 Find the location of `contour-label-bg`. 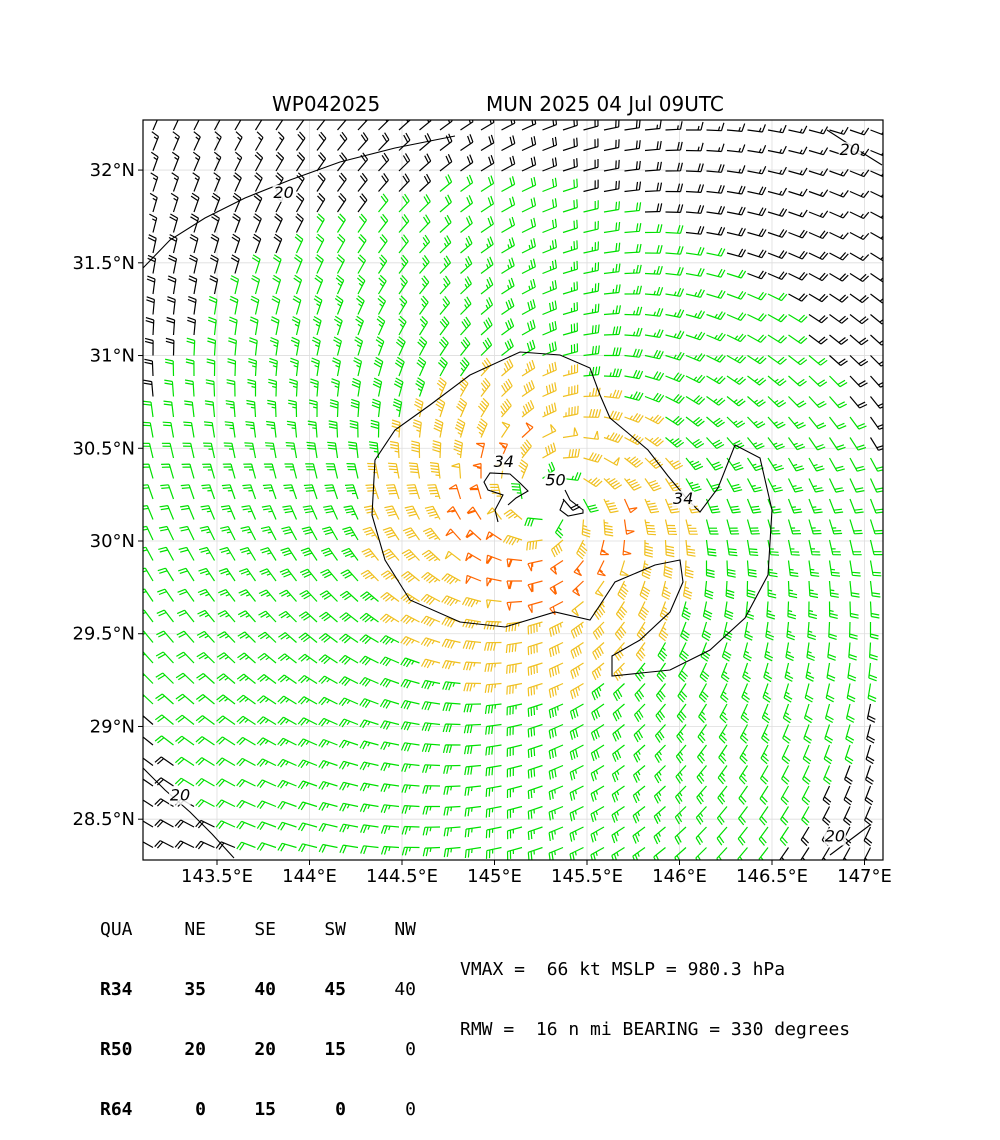

contour-label-bg is located at coordinates (555, 481).